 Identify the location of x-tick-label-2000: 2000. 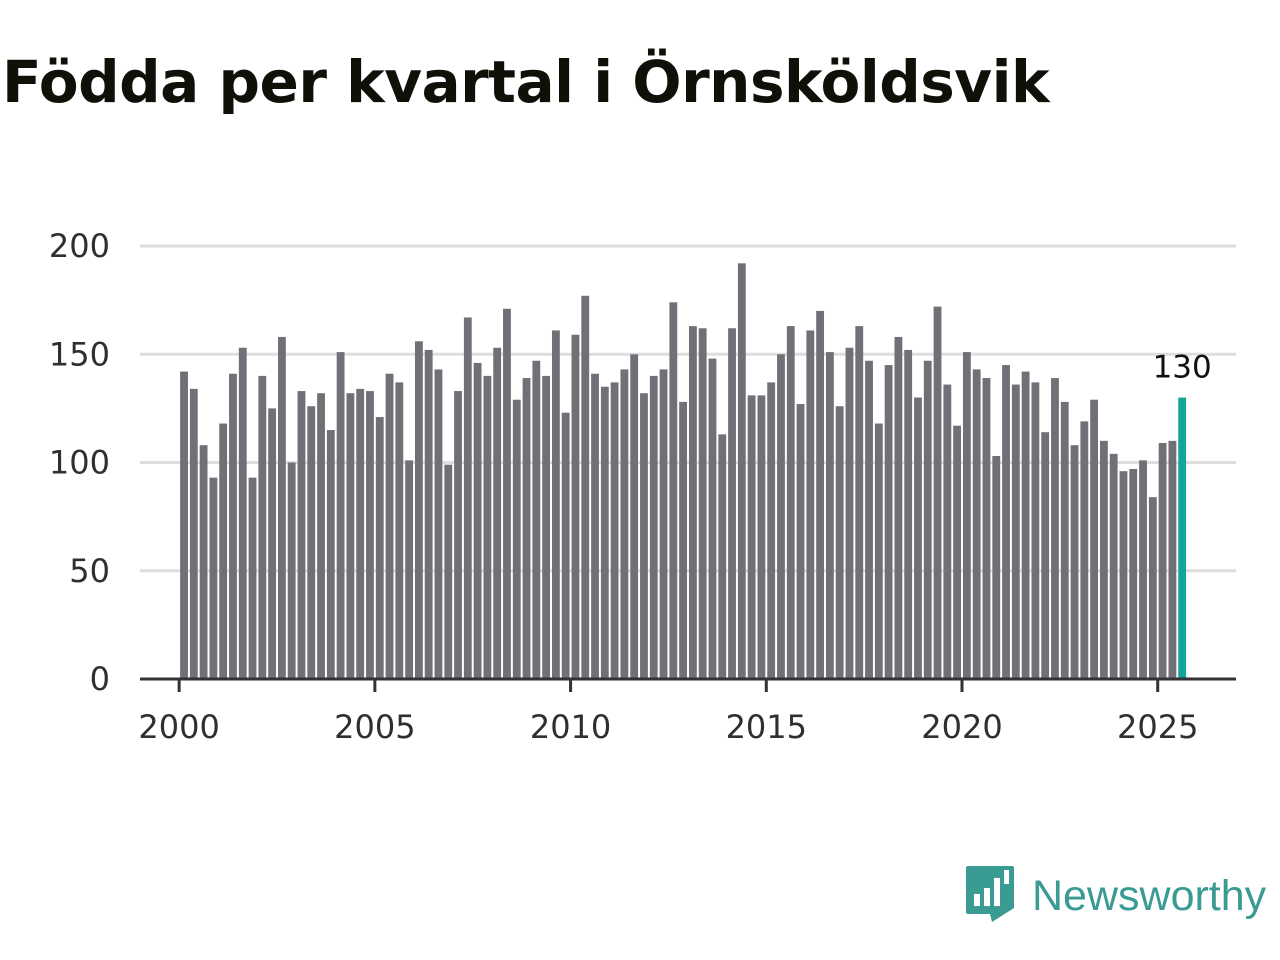
(178, 727).